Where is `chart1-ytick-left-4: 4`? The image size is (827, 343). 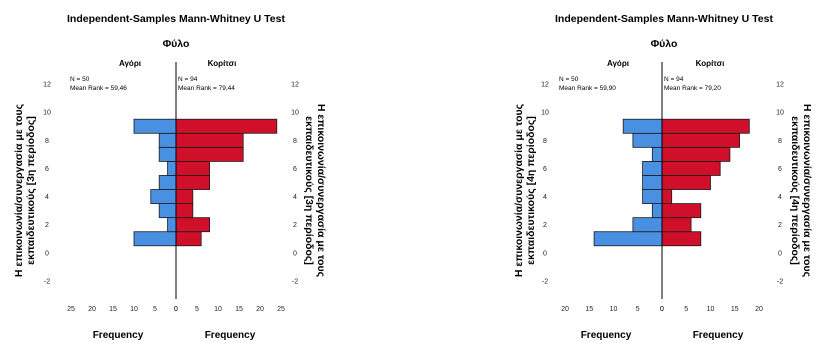 chart1-ytick-left-4: 4 is located at coordinates (47, 197).